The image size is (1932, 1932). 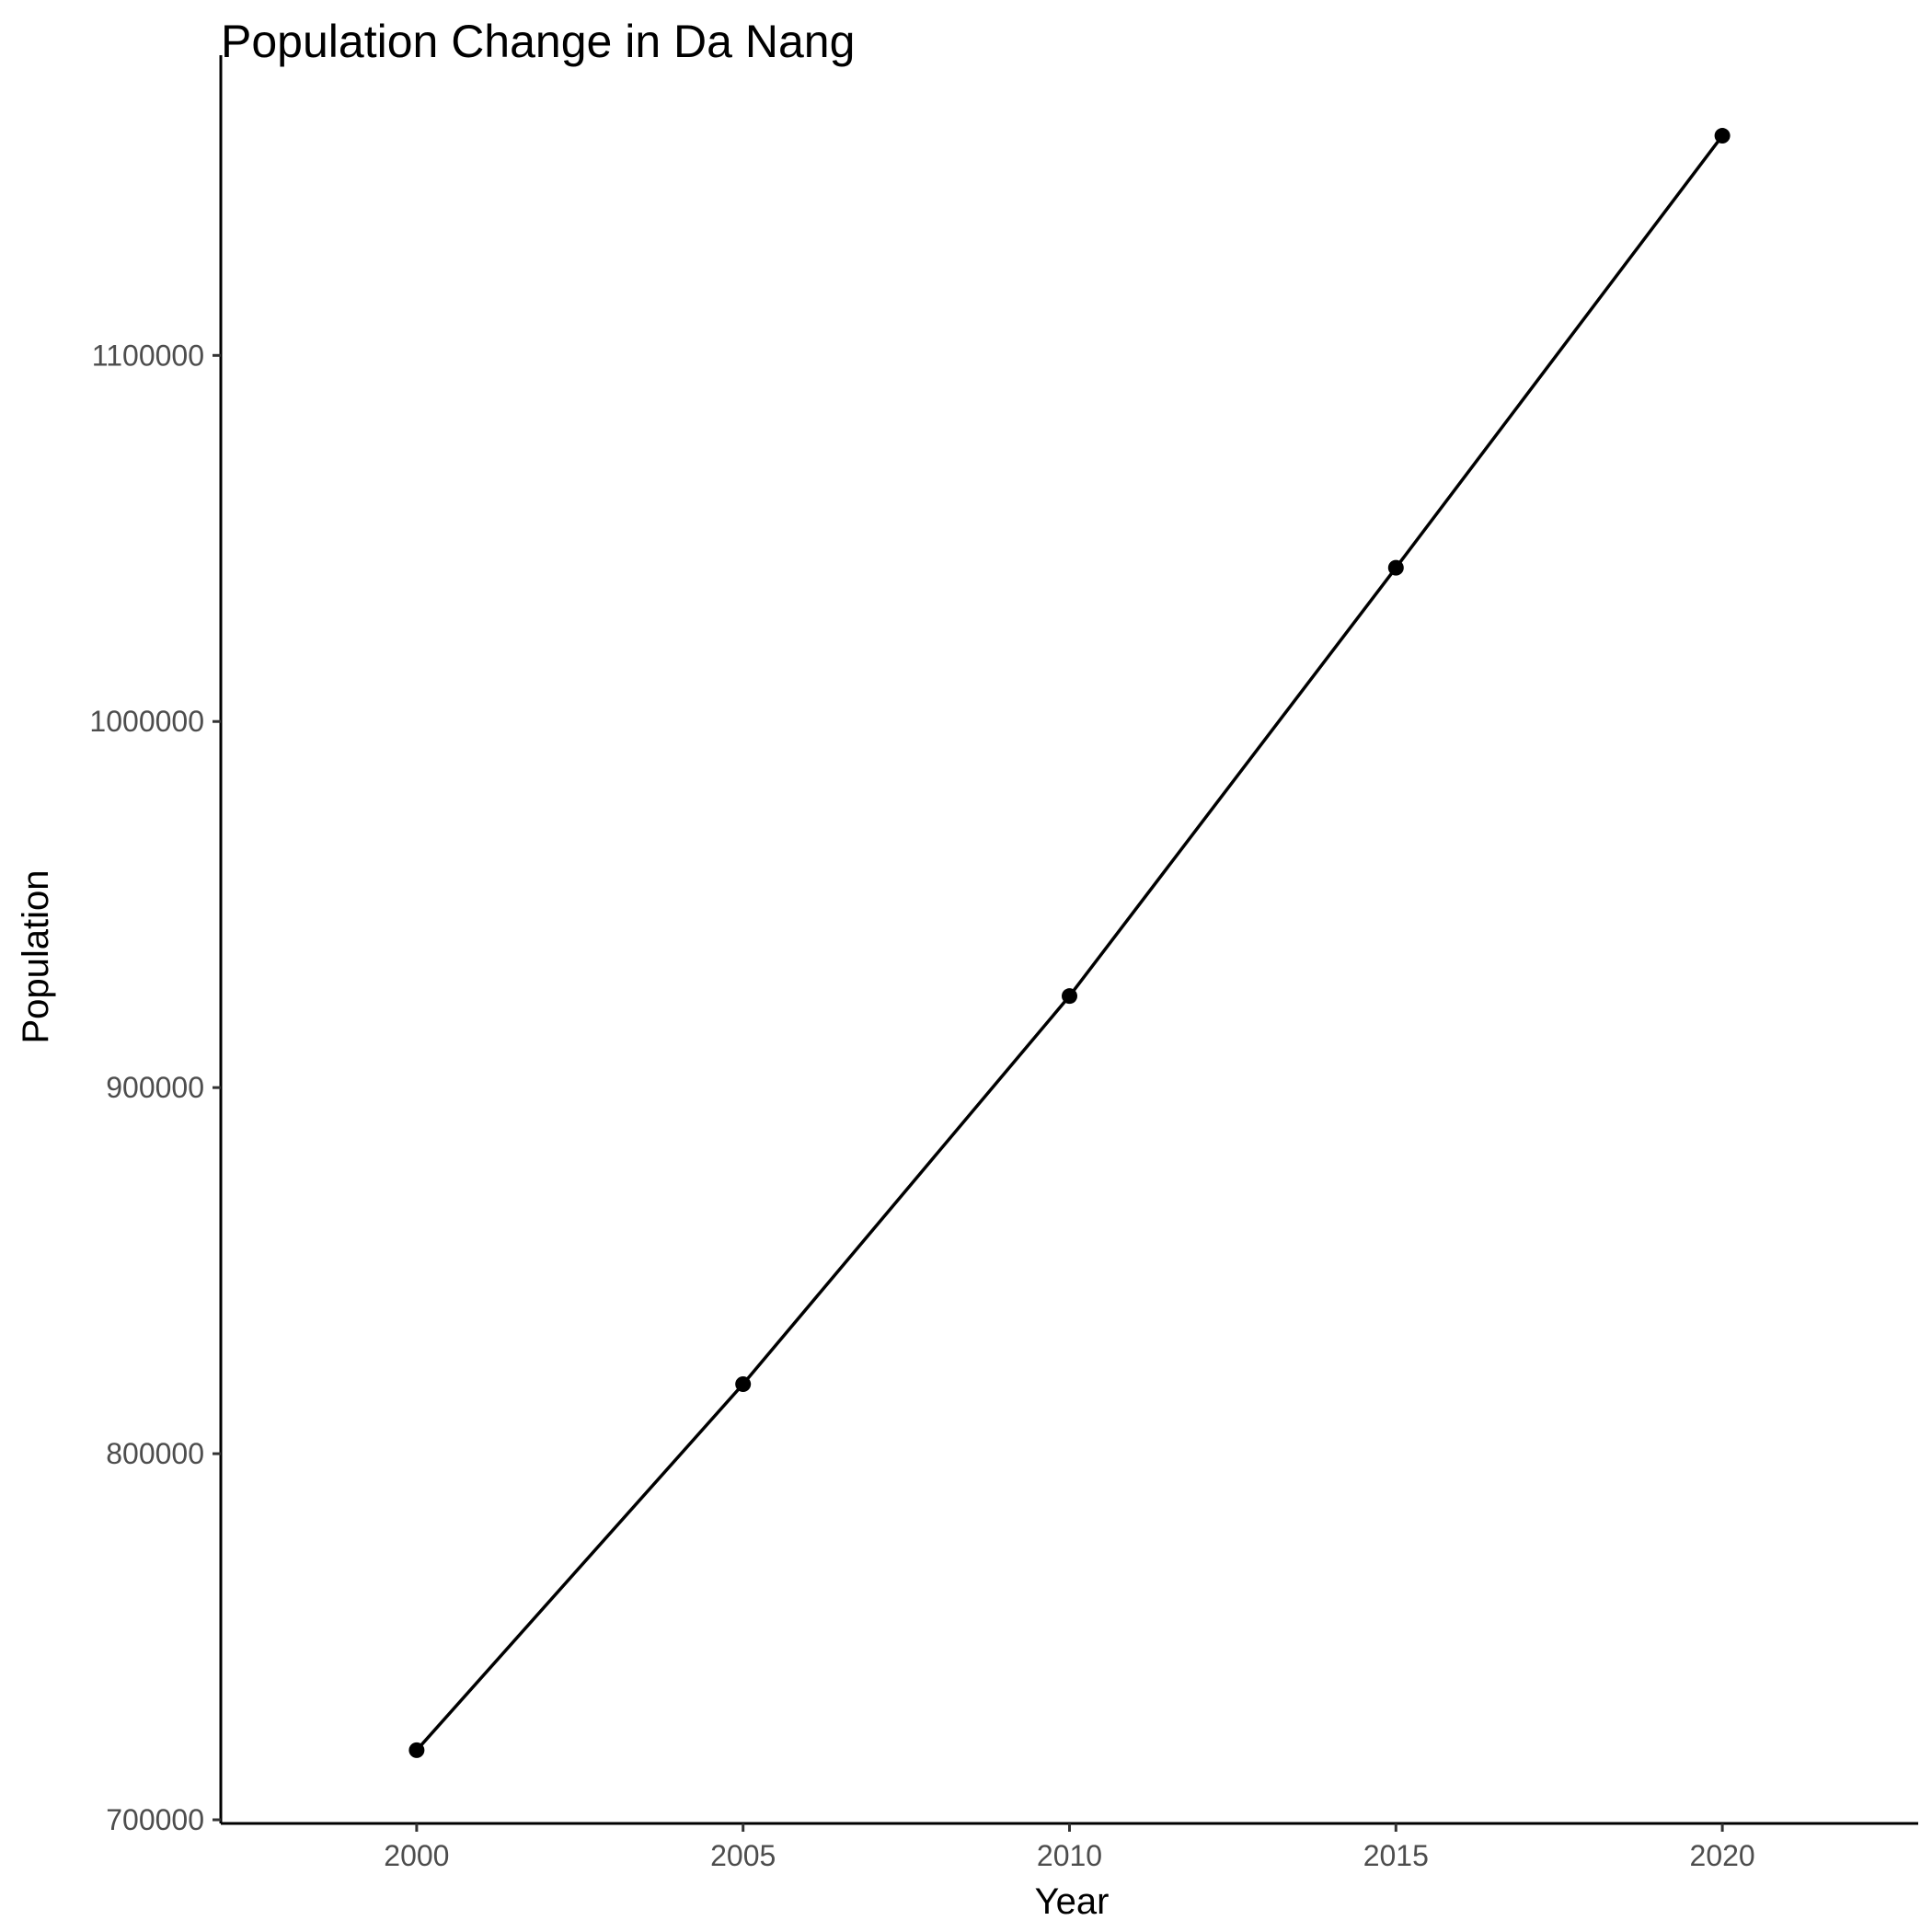 I want to click on y-tick-label: 1000000, so click(x=146, y=721).